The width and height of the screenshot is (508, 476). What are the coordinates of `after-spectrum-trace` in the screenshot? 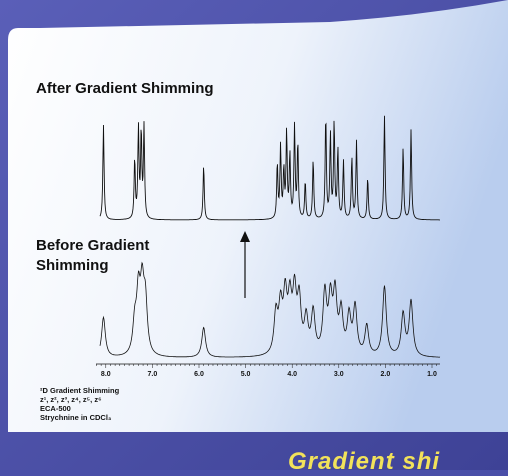 It's located at (269, 168).